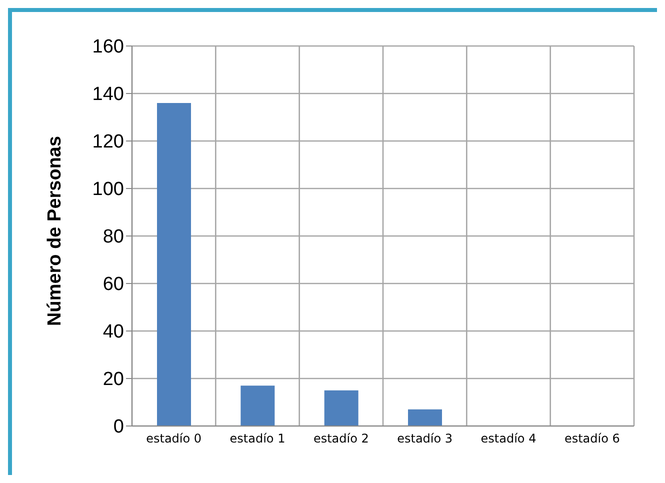 The width and height of the screenshot is (665, 483). I want to click on x-tick-label: estadío 4, so click(508, 439).